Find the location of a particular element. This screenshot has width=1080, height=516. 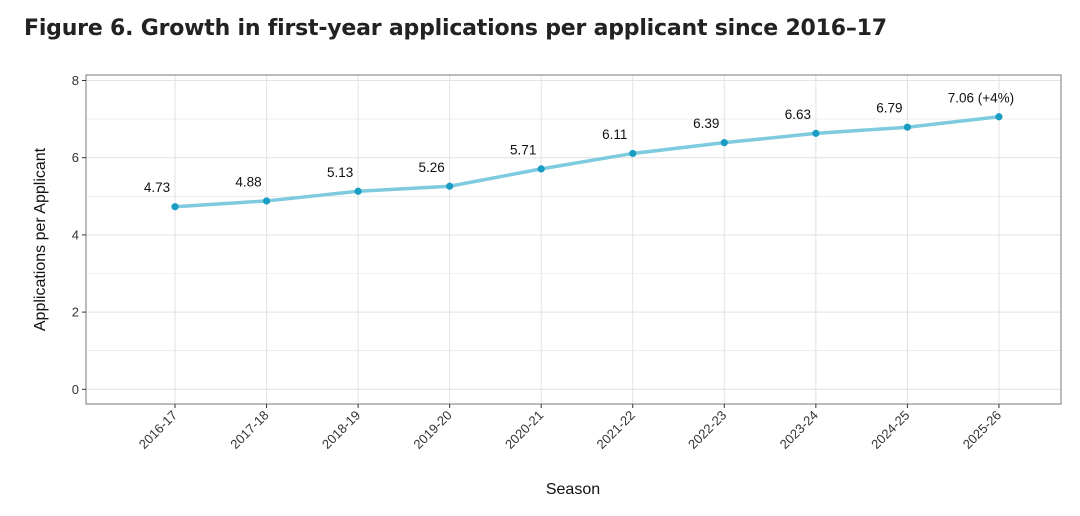

data-label: 6.39 is located at coordinates (706, 123).